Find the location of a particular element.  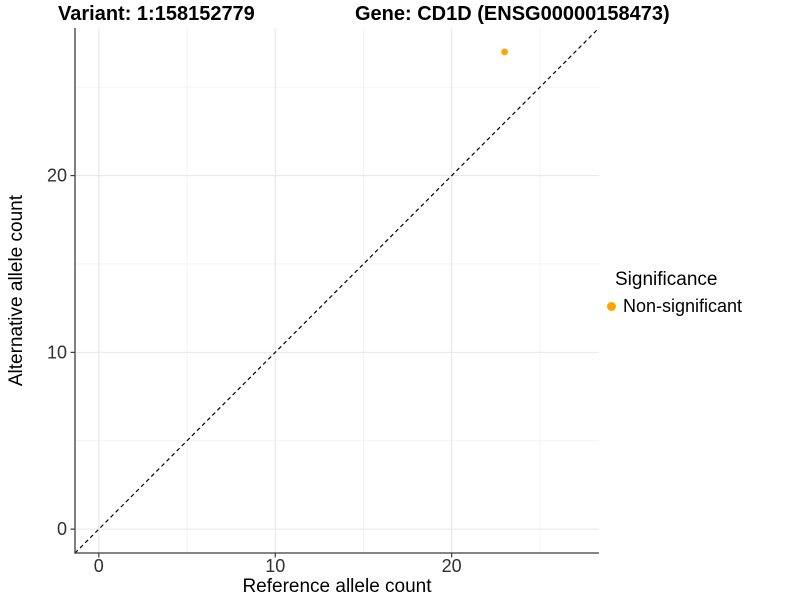

data-point is located at coordinates (505, 52).